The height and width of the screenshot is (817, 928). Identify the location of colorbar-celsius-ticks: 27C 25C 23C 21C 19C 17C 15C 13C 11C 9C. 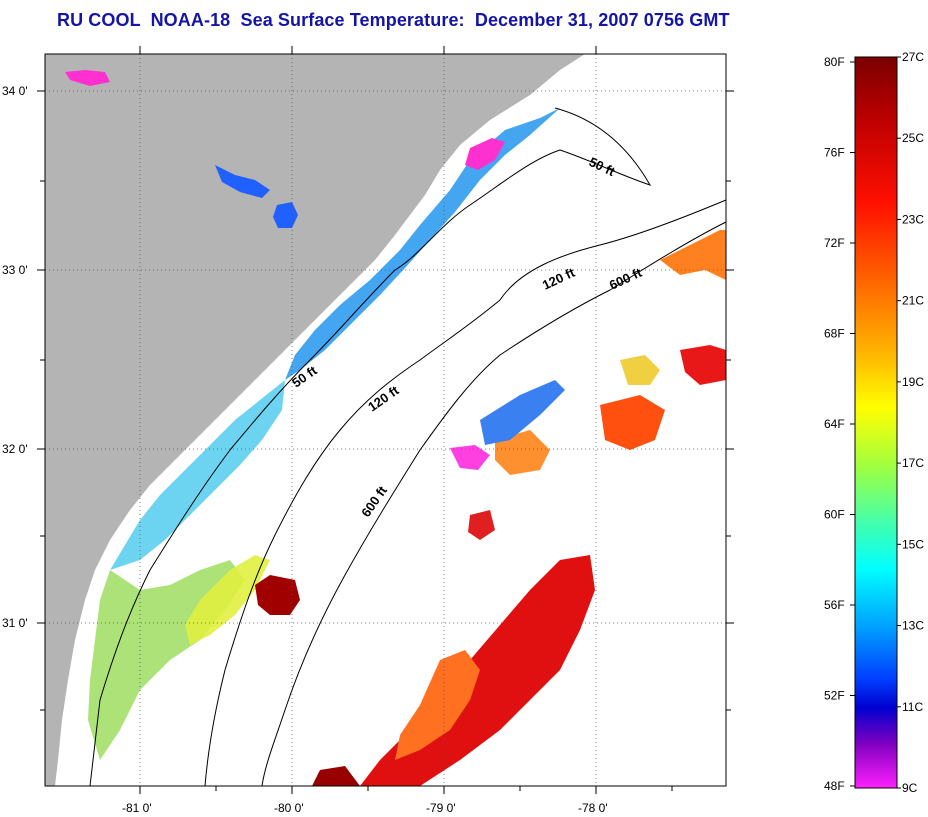
(910, 422).